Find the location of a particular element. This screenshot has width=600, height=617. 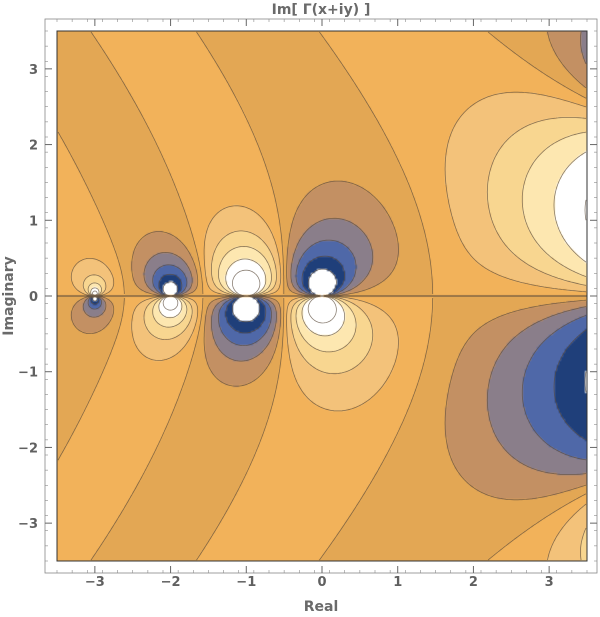

x-tick-label: 1 is located at coordinates (397, 582).